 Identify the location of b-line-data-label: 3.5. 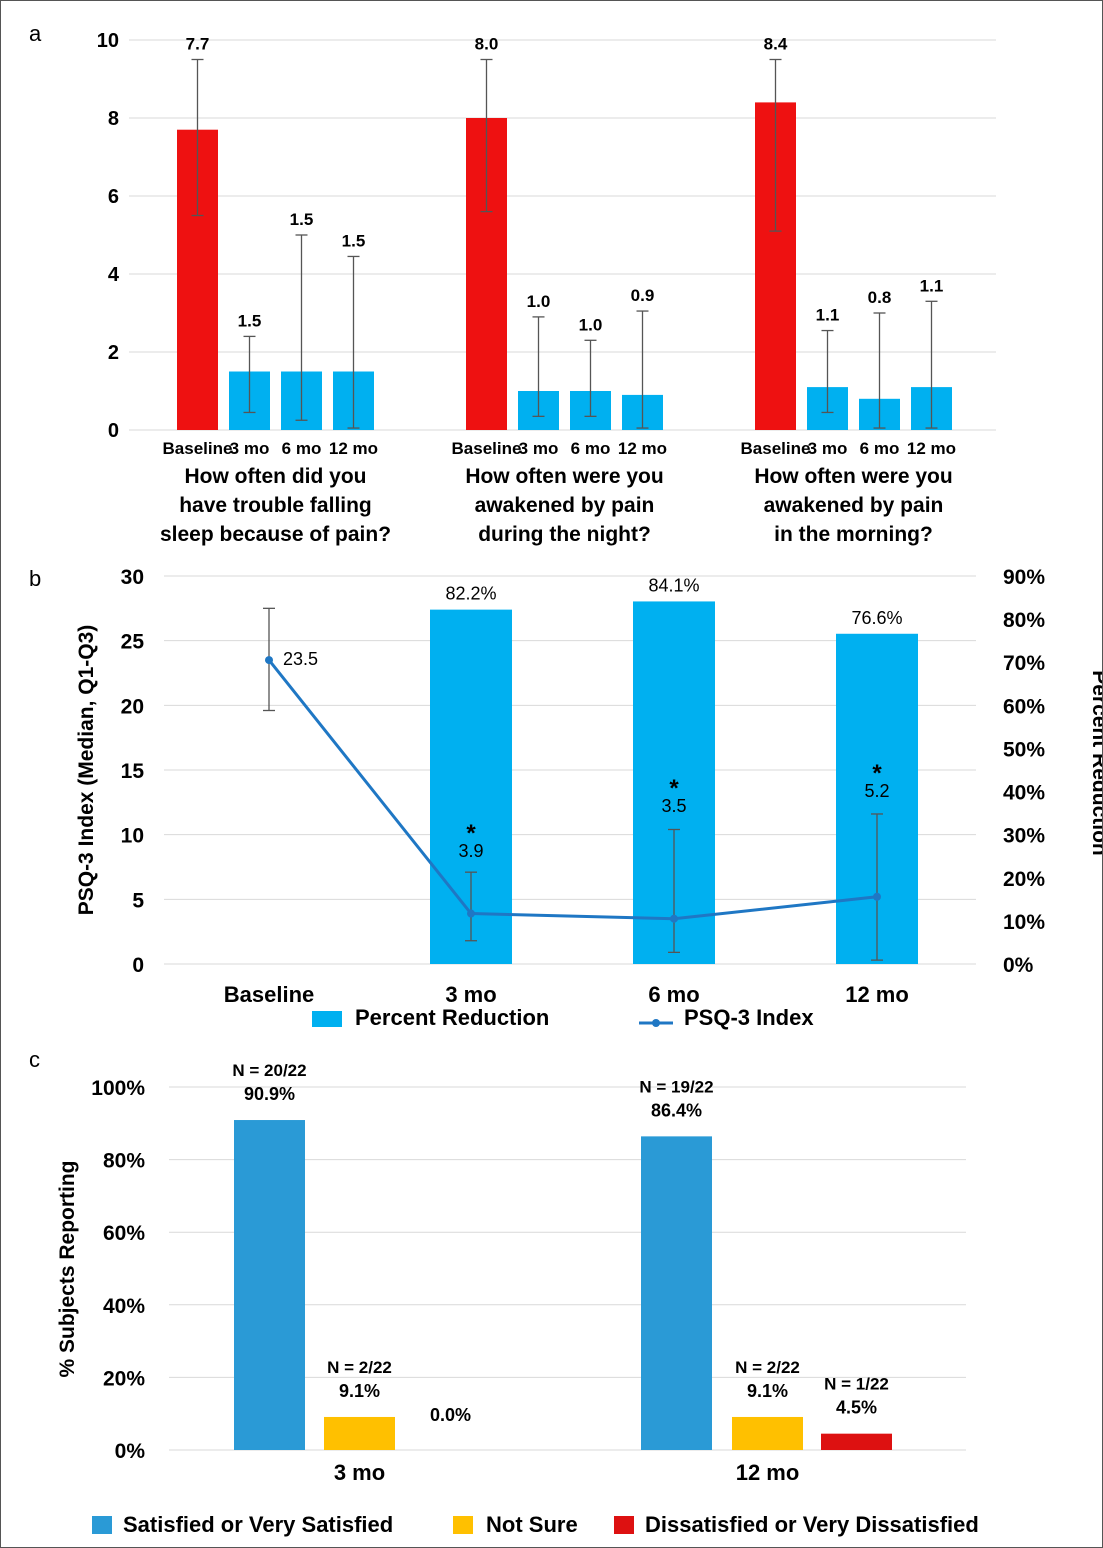
(673, 806).